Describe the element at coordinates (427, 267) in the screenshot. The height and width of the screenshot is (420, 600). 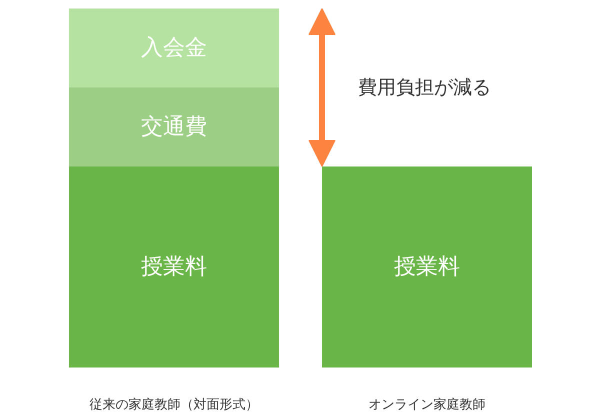
I see `text: 授業料` at that location.